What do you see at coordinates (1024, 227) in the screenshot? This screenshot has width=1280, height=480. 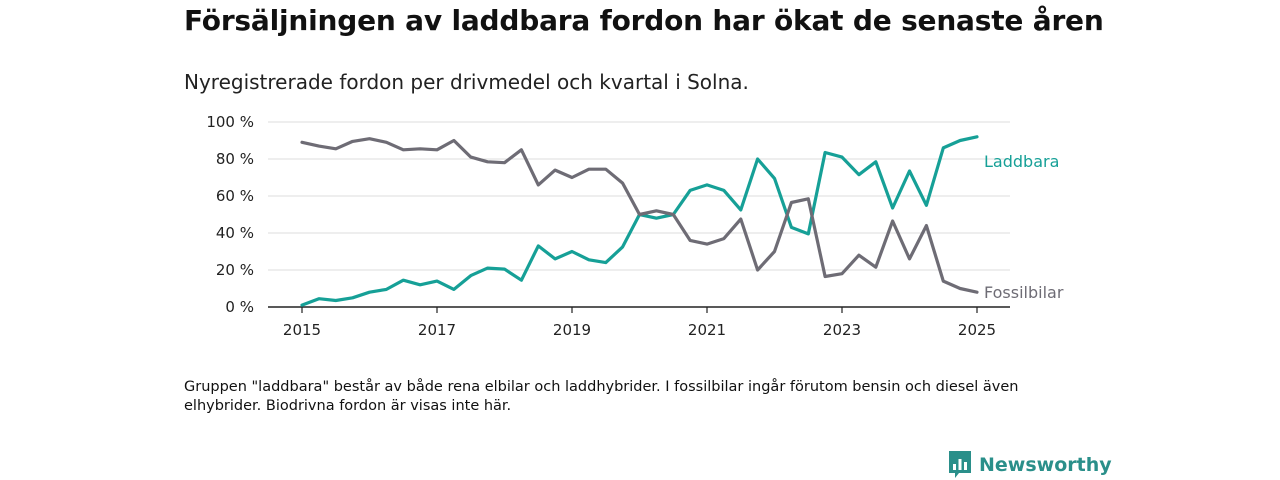 I see `series-labels: Laddbara Fossilbilar` at bounding box center [1024, 227].